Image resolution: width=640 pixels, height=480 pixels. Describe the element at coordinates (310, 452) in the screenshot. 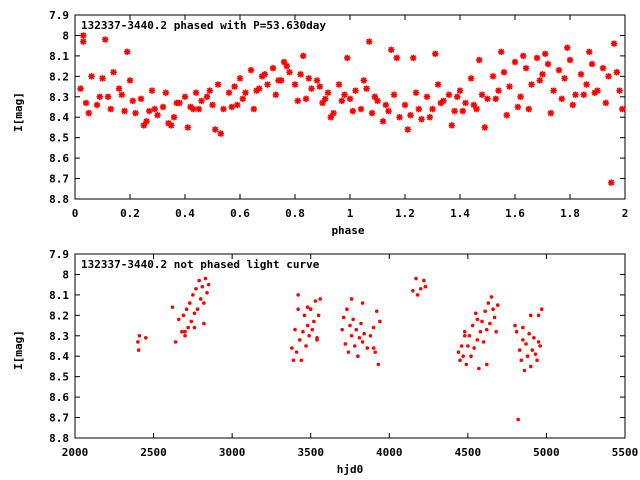

I see `bottom-x-tick-label: 3500` at that location.